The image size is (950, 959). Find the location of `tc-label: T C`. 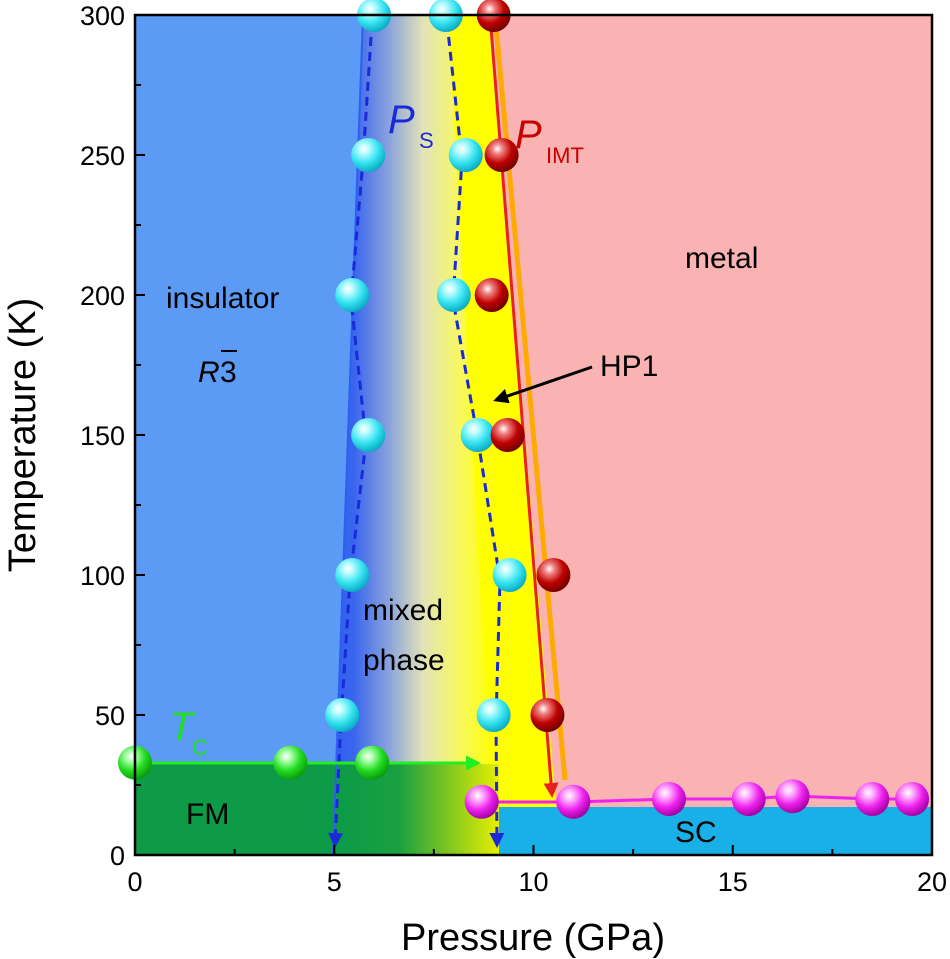

tc-label: T C is located at coordinates (188, 732).